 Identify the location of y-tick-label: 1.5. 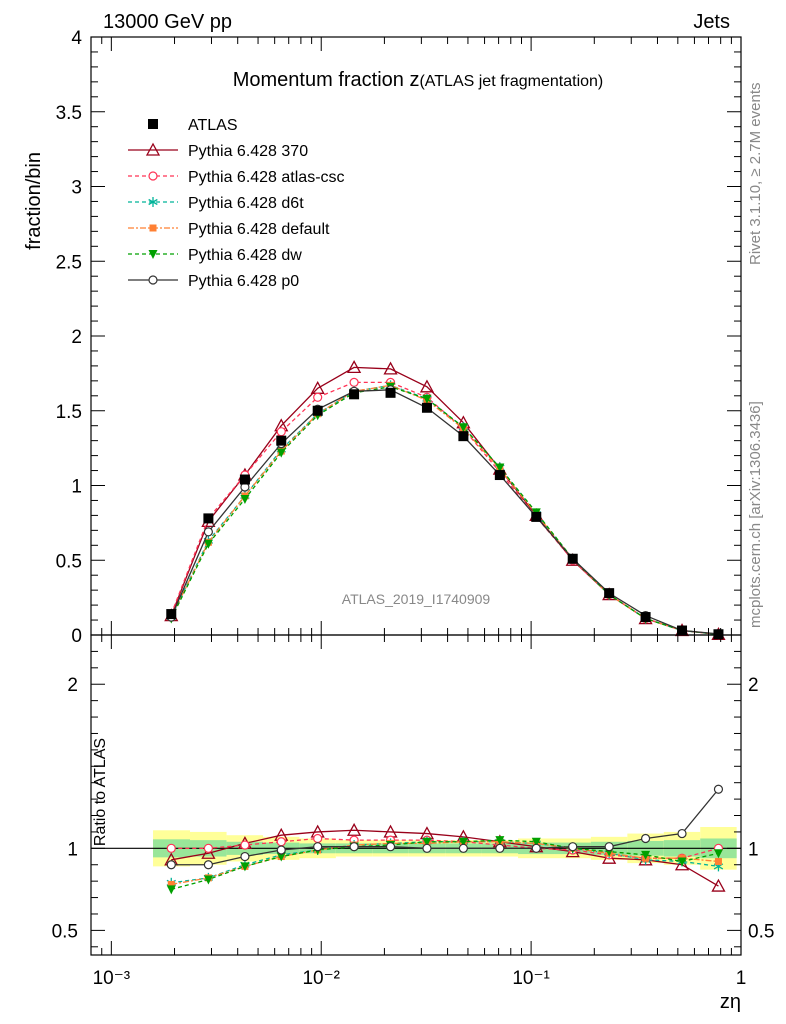
(69, 412).